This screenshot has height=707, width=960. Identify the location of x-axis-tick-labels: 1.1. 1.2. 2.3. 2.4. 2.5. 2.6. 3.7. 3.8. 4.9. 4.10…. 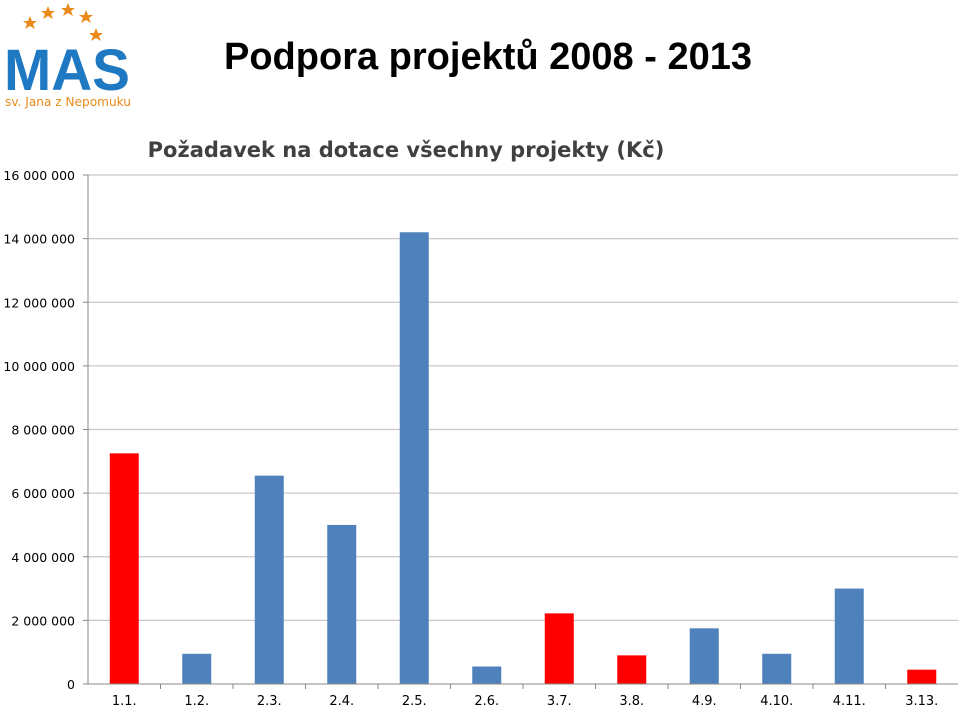
(525, 695).